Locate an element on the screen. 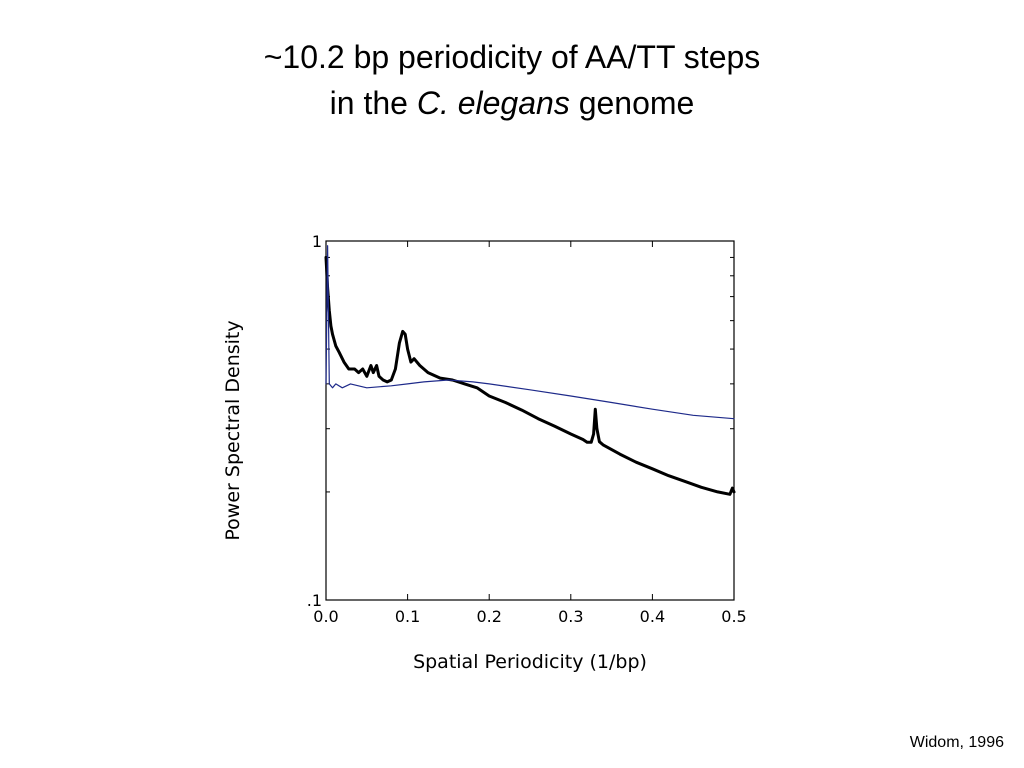 The image size is (1024, 768). y-tick-label: .1 is located at coordinates (314, 600).